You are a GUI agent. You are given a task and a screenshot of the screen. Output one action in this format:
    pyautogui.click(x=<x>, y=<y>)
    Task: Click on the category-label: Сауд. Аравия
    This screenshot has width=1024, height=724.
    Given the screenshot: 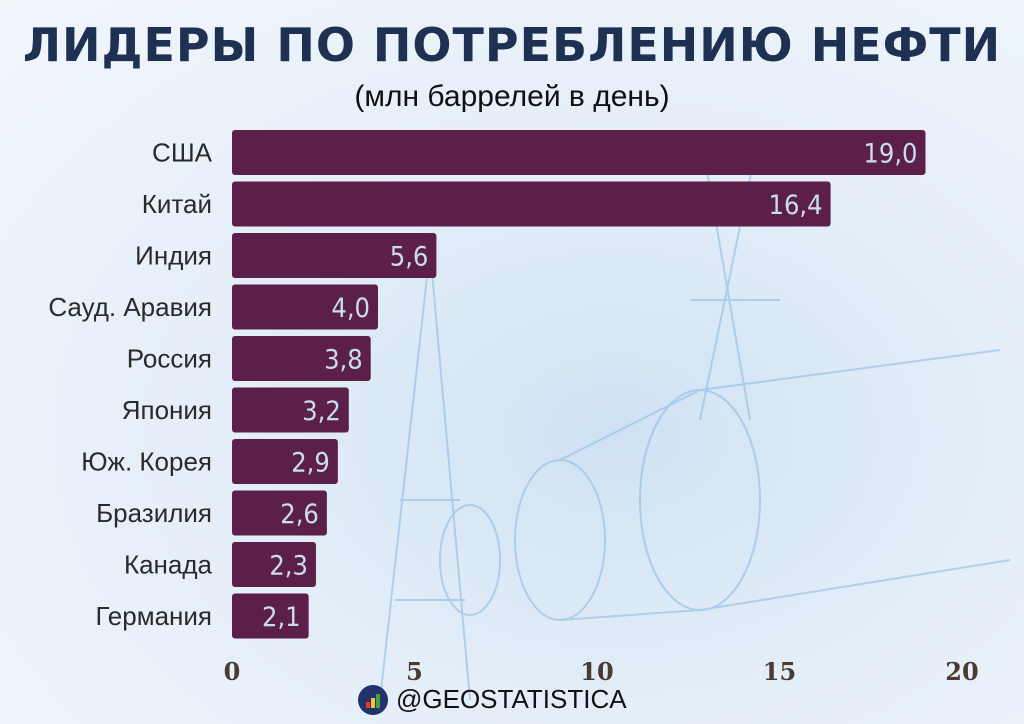 What is the action you would take?
    pyautogui.click(x=130, y=307)
    